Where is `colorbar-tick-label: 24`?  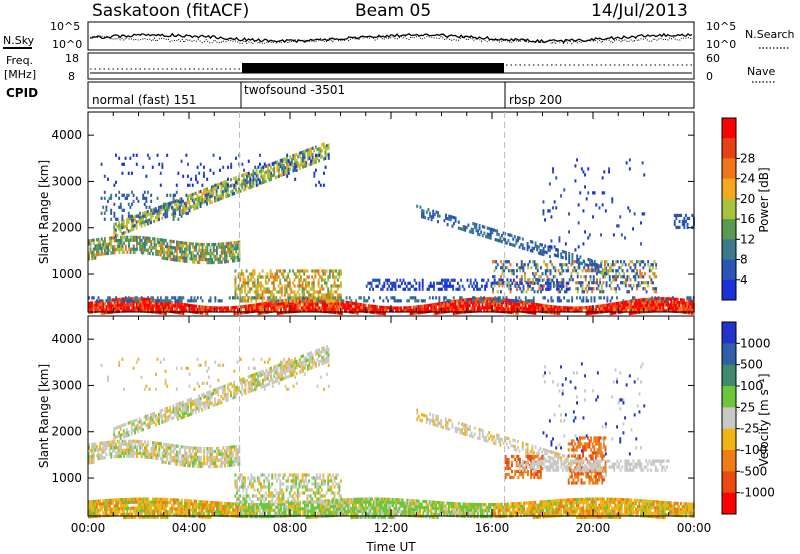
colorbar-tick-label: 24 is located at coordinates (747, 179).